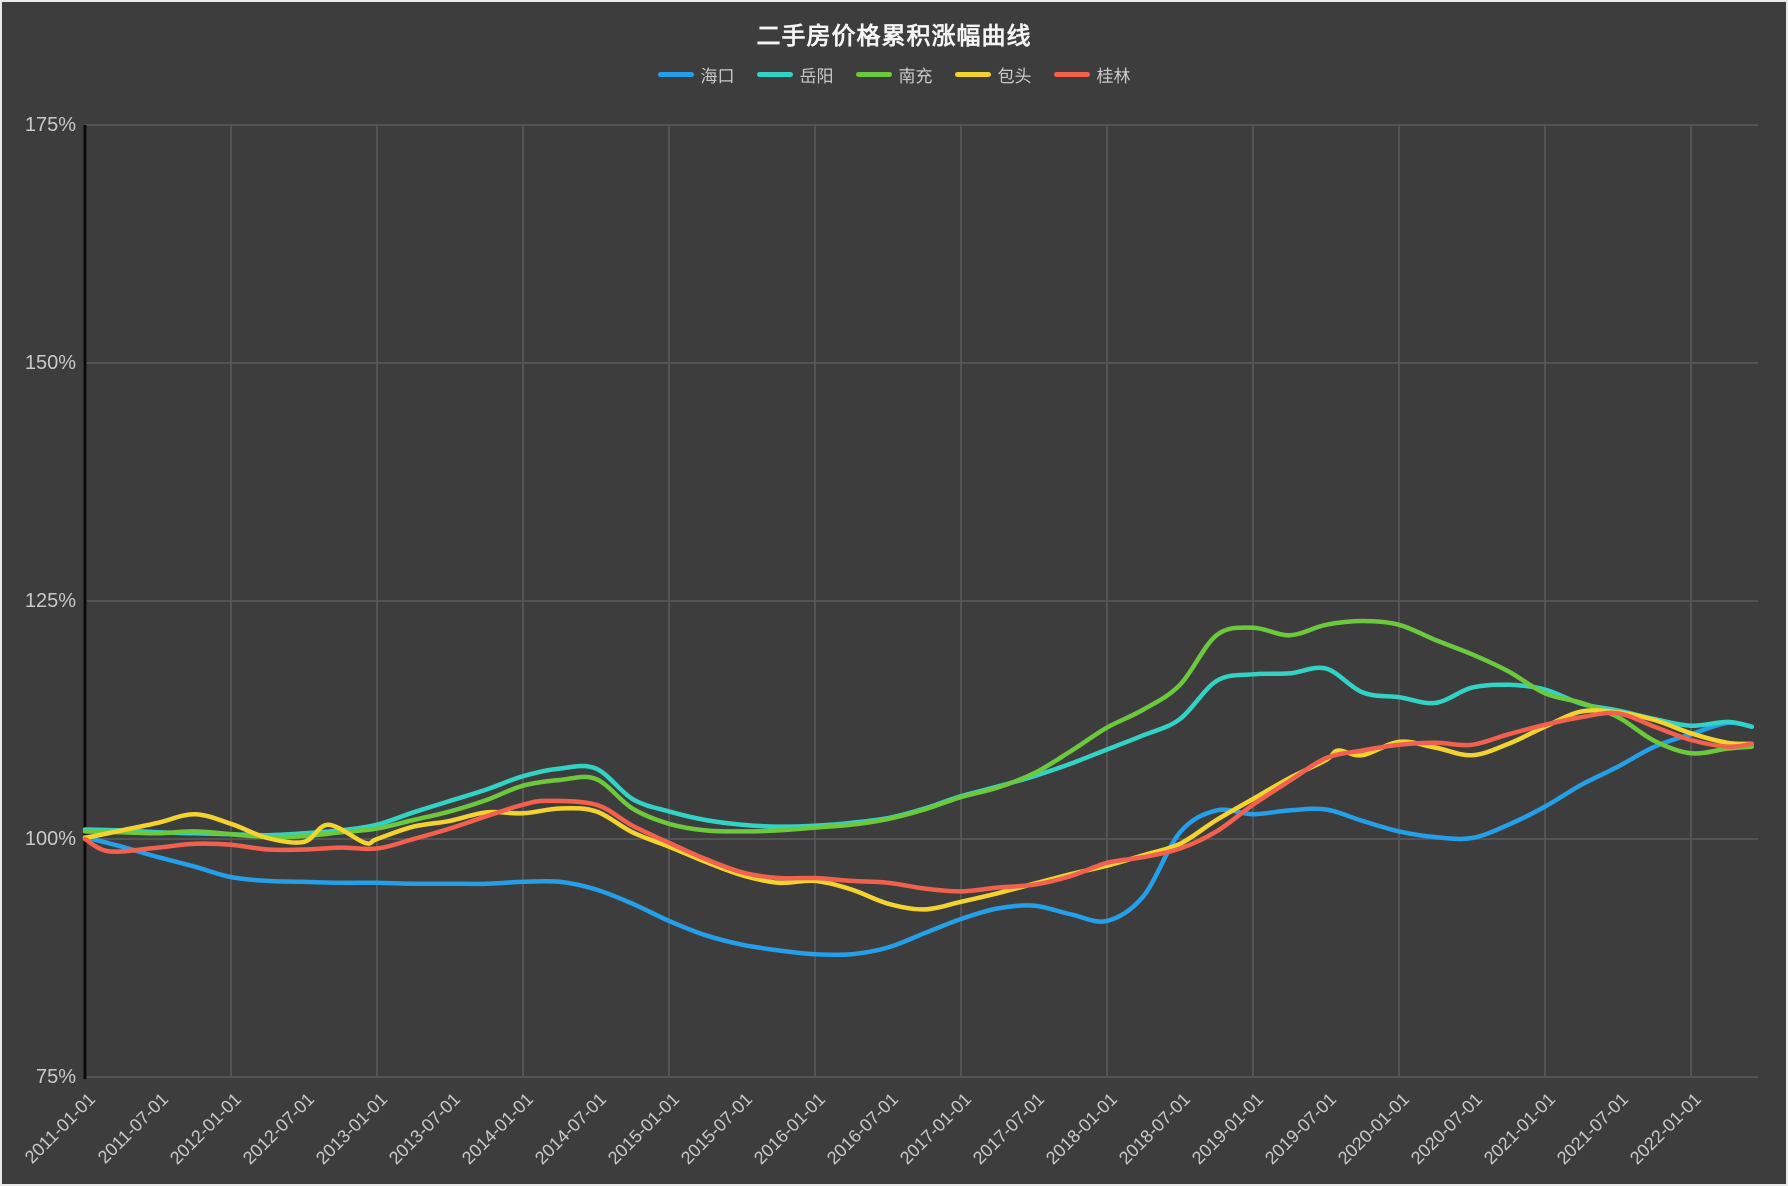  Describe the element at coordinates (717, 76) in the screenshot. I see `legend-label: 海口` at that location.